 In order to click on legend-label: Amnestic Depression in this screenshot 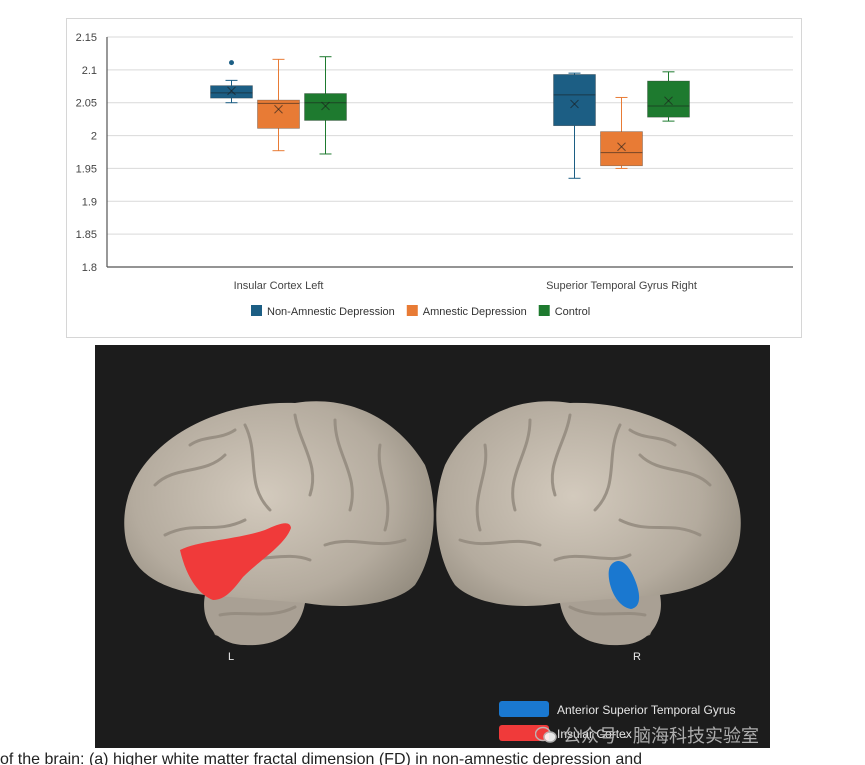, I will do `click(475, 312)`.